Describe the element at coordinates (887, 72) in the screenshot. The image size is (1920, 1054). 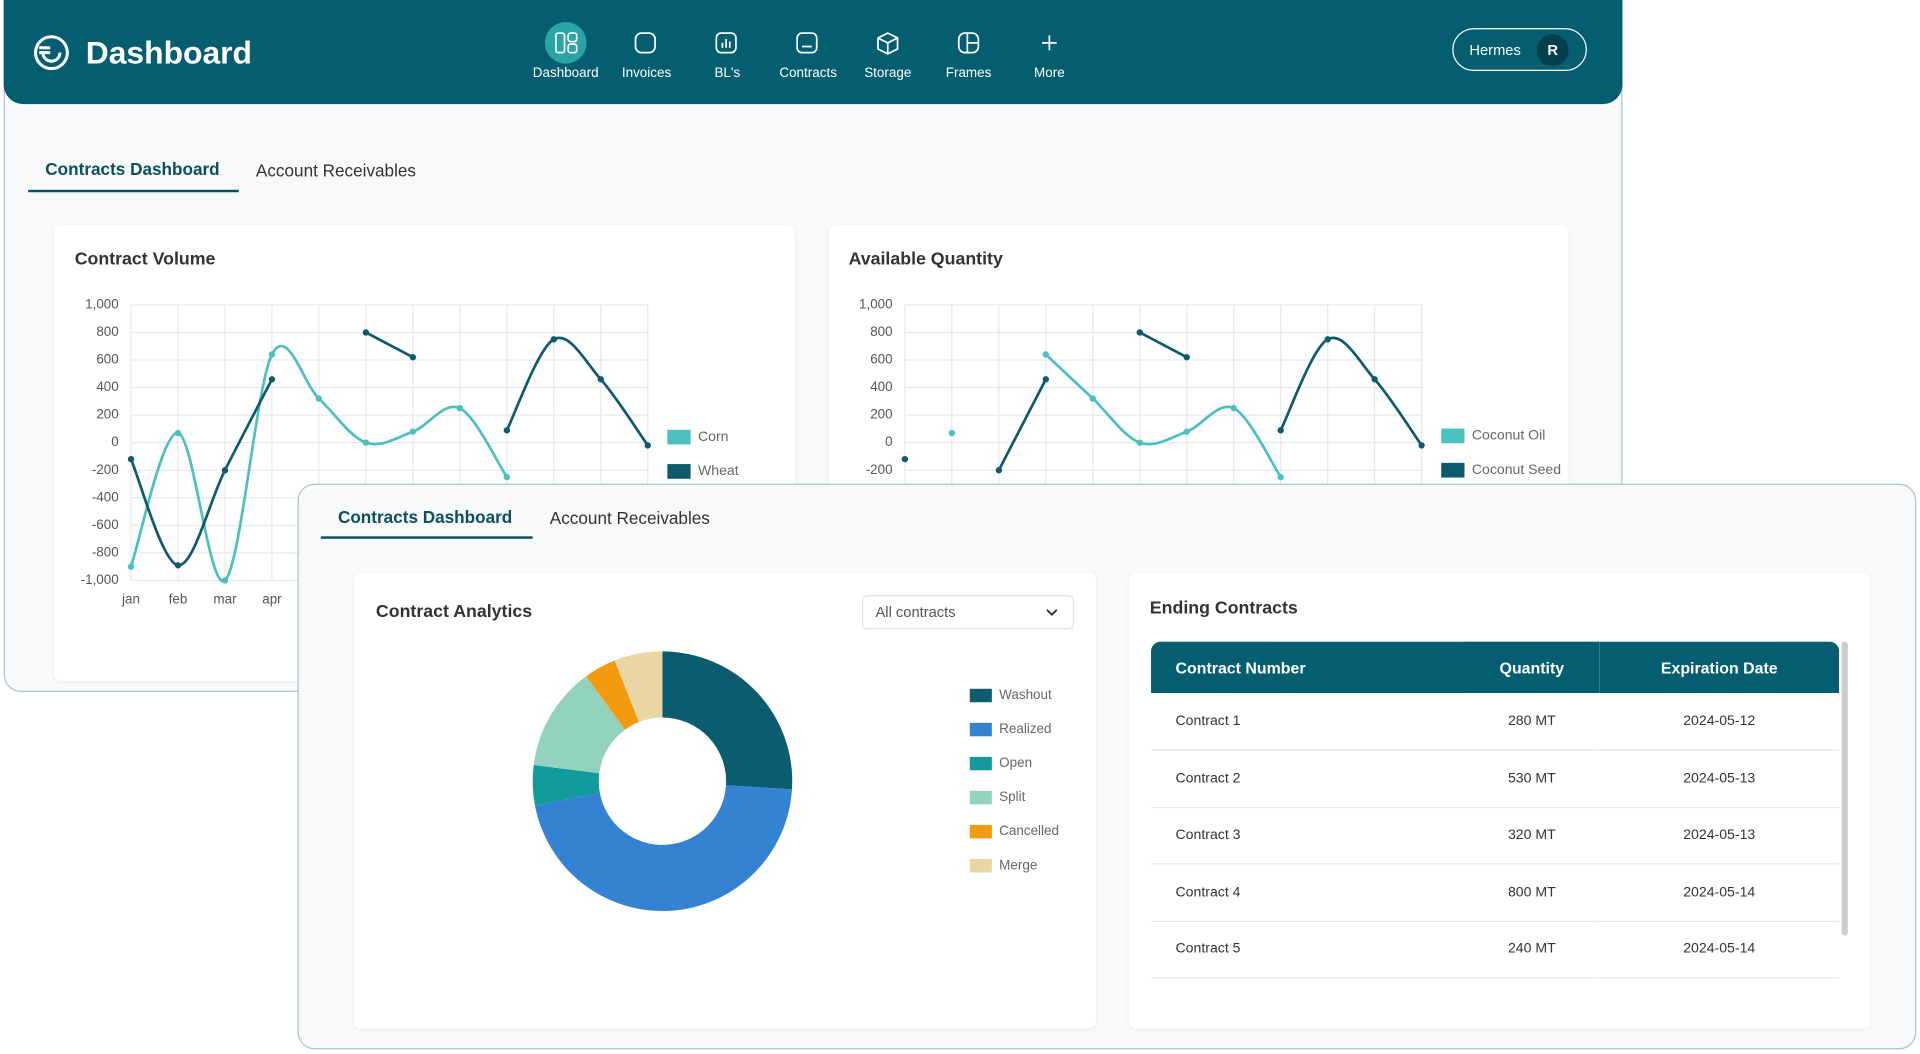
I see `nav-item: Storage` at that location.